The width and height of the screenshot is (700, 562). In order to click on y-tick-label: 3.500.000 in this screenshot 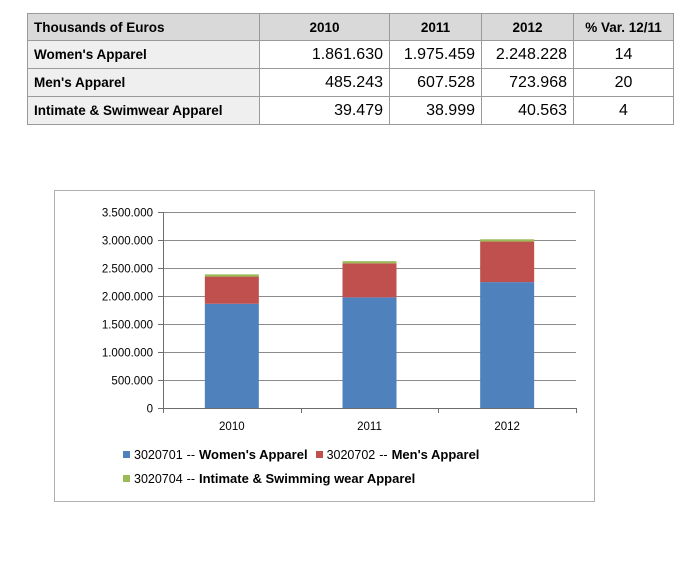, I will do `click(127, 214)`.